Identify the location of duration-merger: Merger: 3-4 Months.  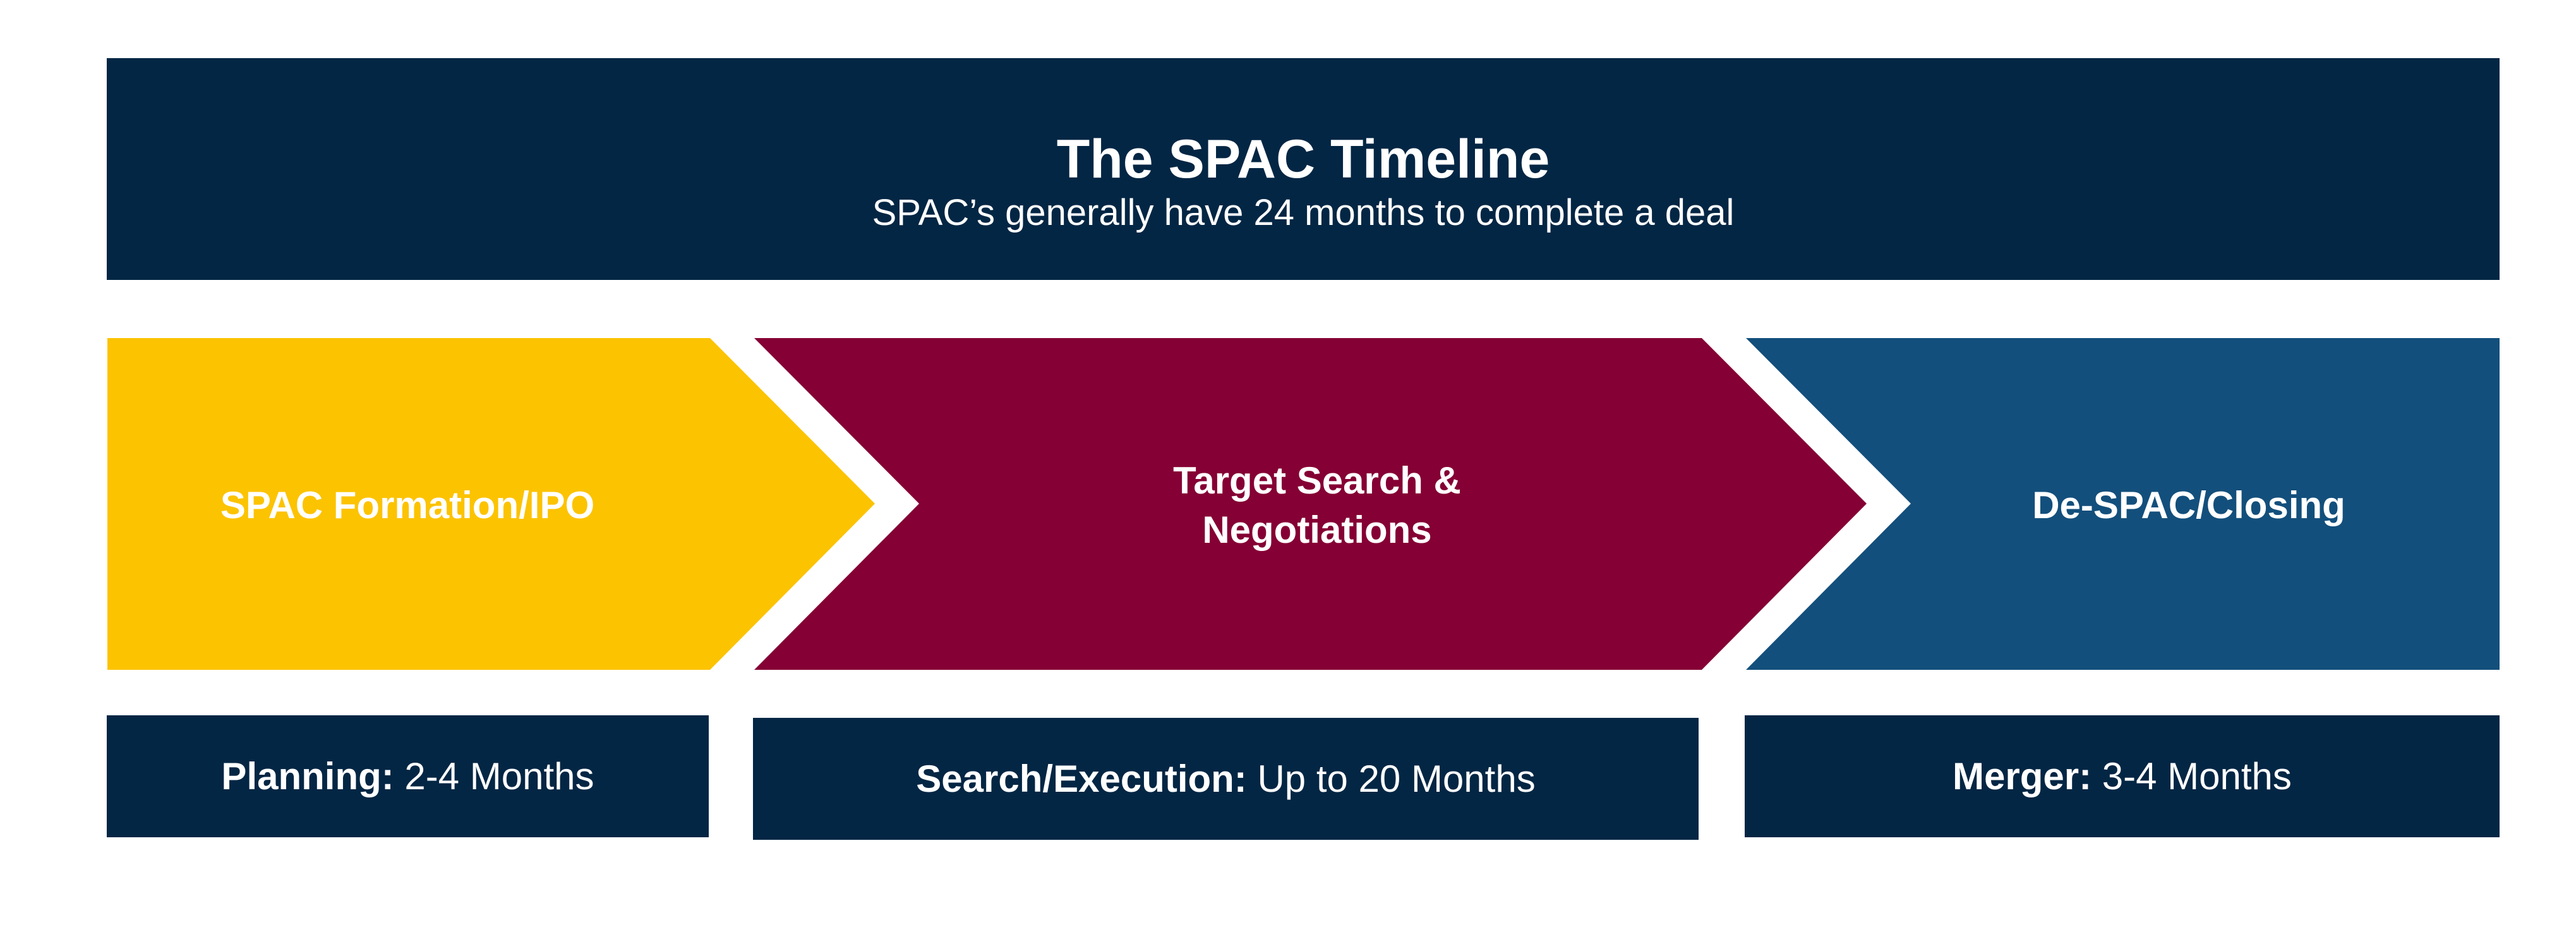
(2122, 776).